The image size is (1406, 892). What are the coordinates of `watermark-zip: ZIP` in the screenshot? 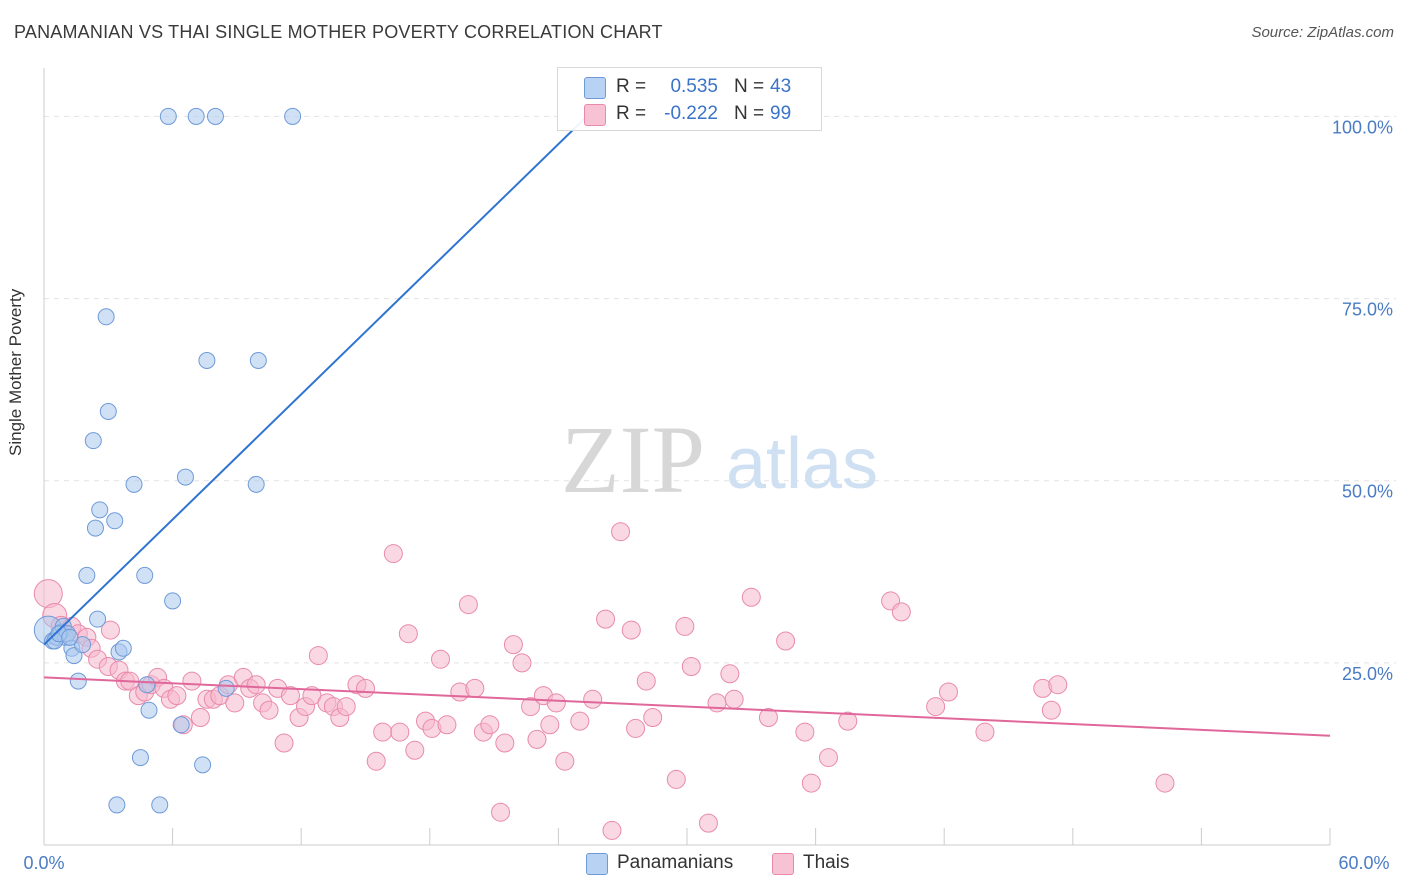 It's located at (633, 459).